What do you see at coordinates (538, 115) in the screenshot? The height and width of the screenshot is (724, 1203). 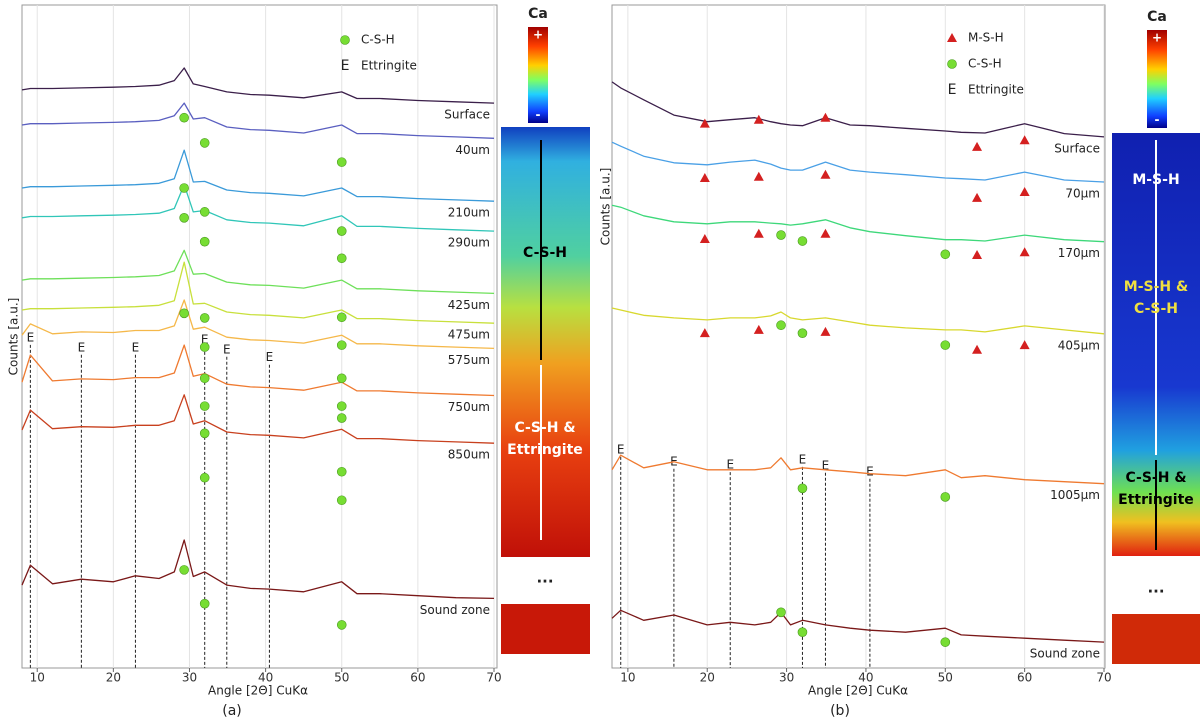 I see `colorbar-min: -` at bounding box center [538, 115].